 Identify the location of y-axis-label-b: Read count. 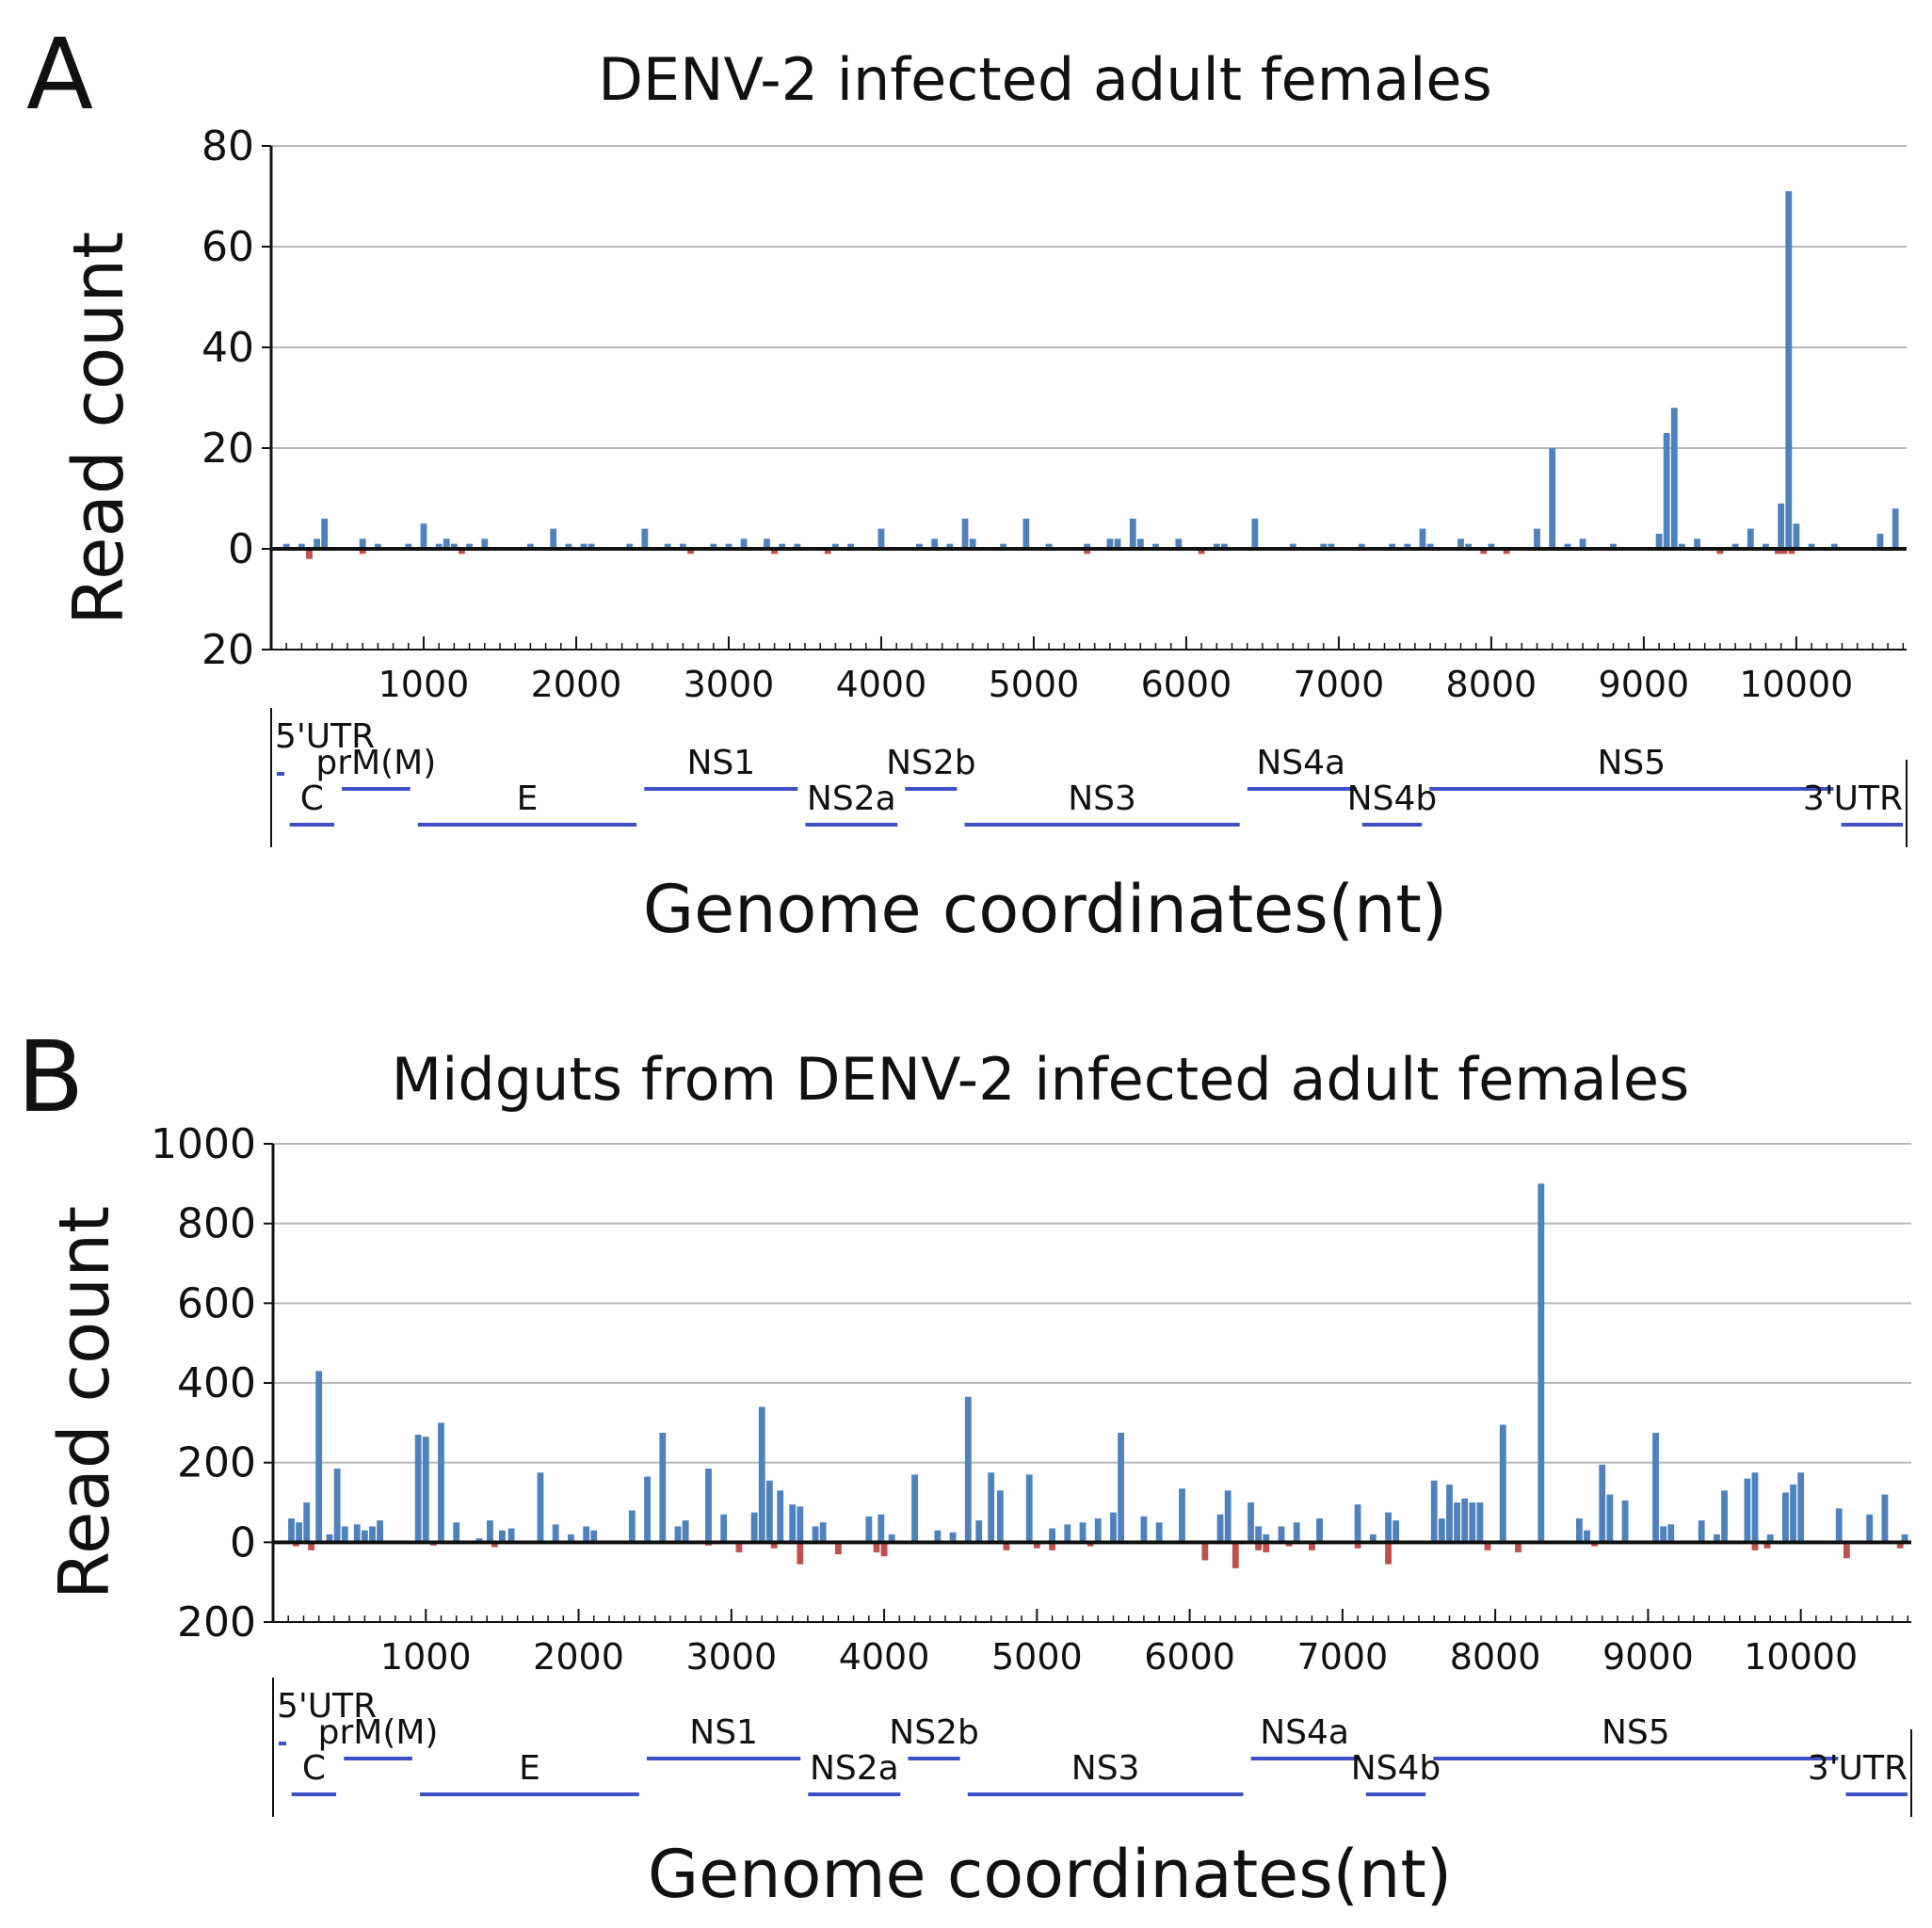
(84, 1402).